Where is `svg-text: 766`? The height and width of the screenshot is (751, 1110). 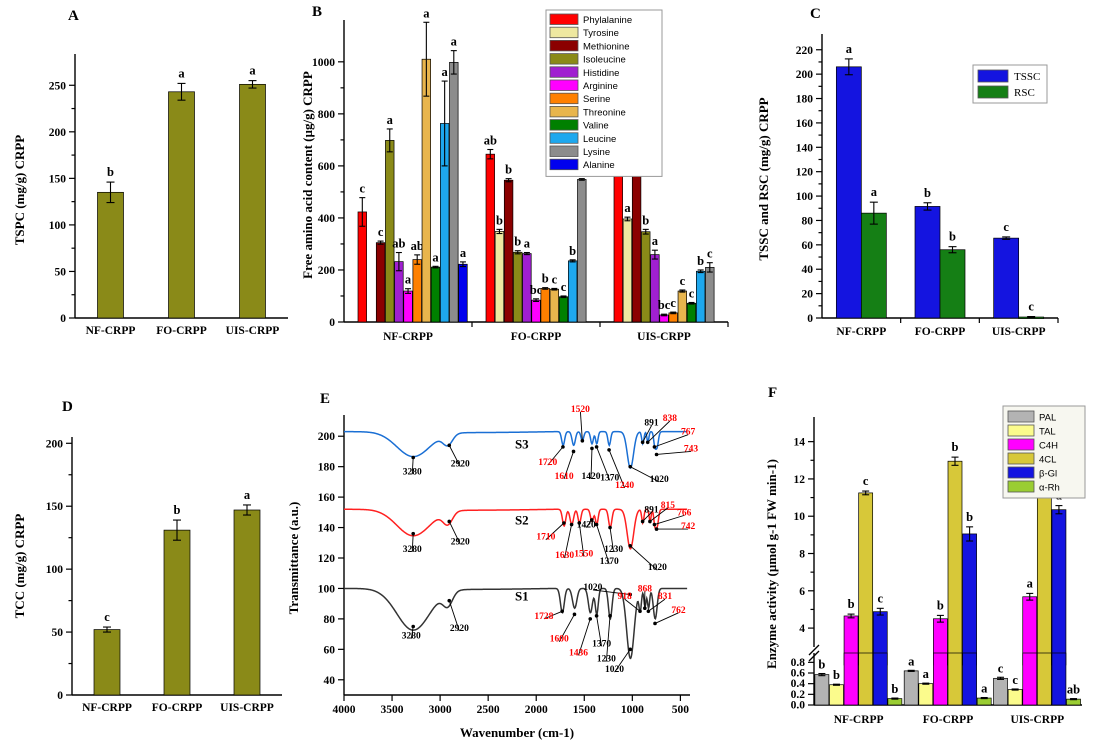
svg-text: 766 is located at coordinates (684, 513).